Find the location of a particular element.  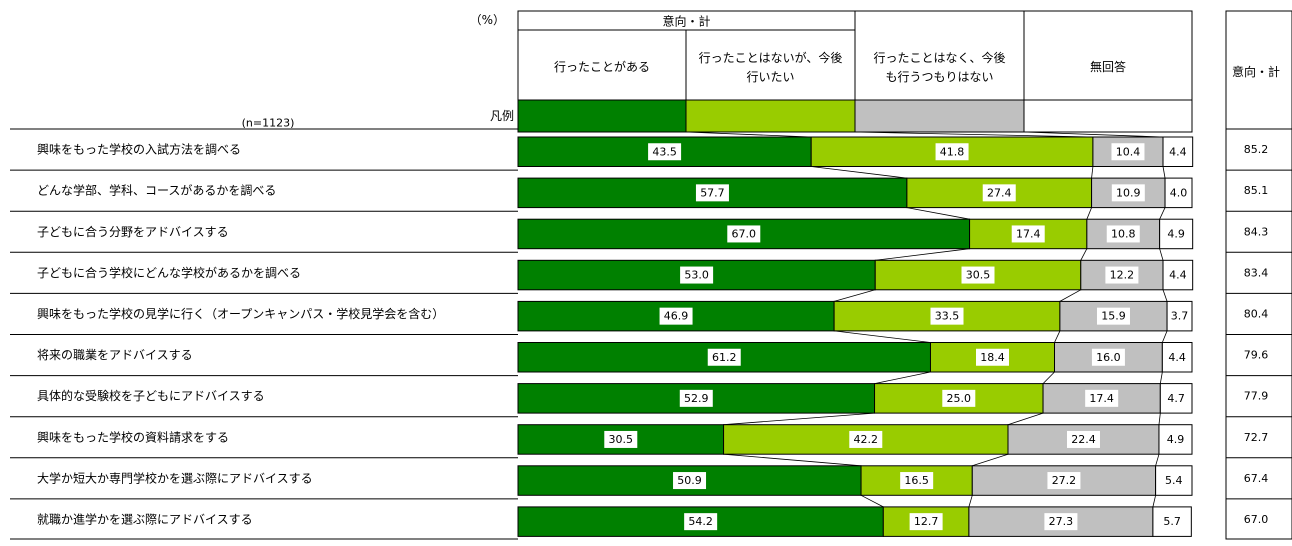

total-value: 85.2 is located at coordinates (1256, 149).